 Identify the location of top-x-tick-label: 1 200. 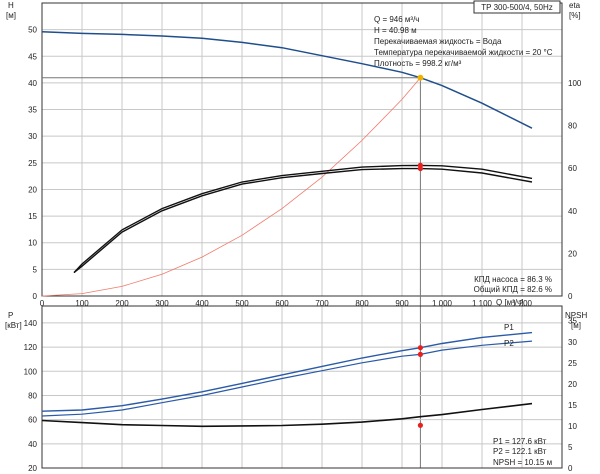
(522, 303).